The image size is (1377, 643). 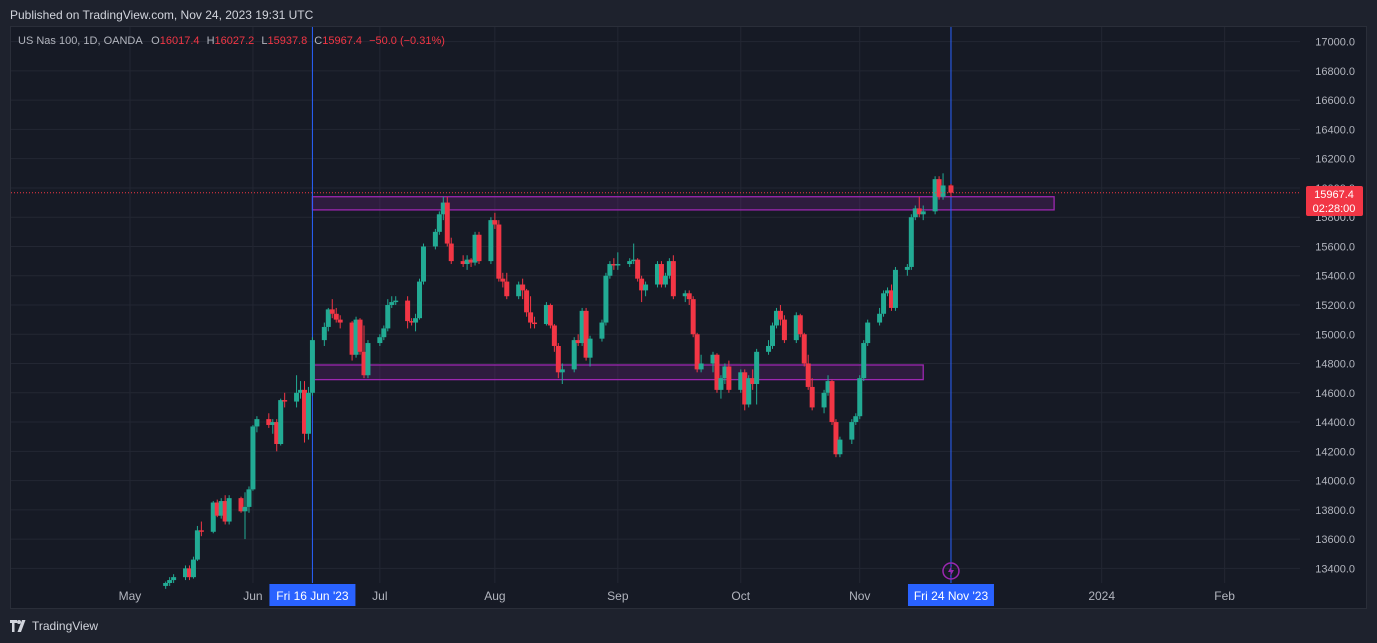 What do you see at coordinates (312, 595) in the screenshot?
I see `date-marker-badge` at bounding box center [312, 595].